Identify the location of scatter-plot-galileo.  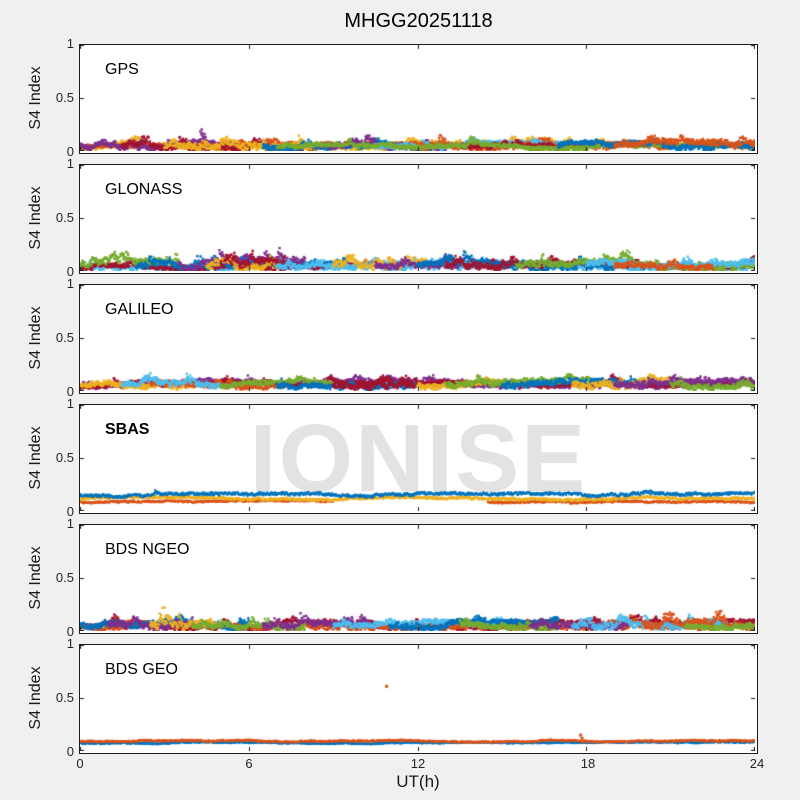
(417, 338).